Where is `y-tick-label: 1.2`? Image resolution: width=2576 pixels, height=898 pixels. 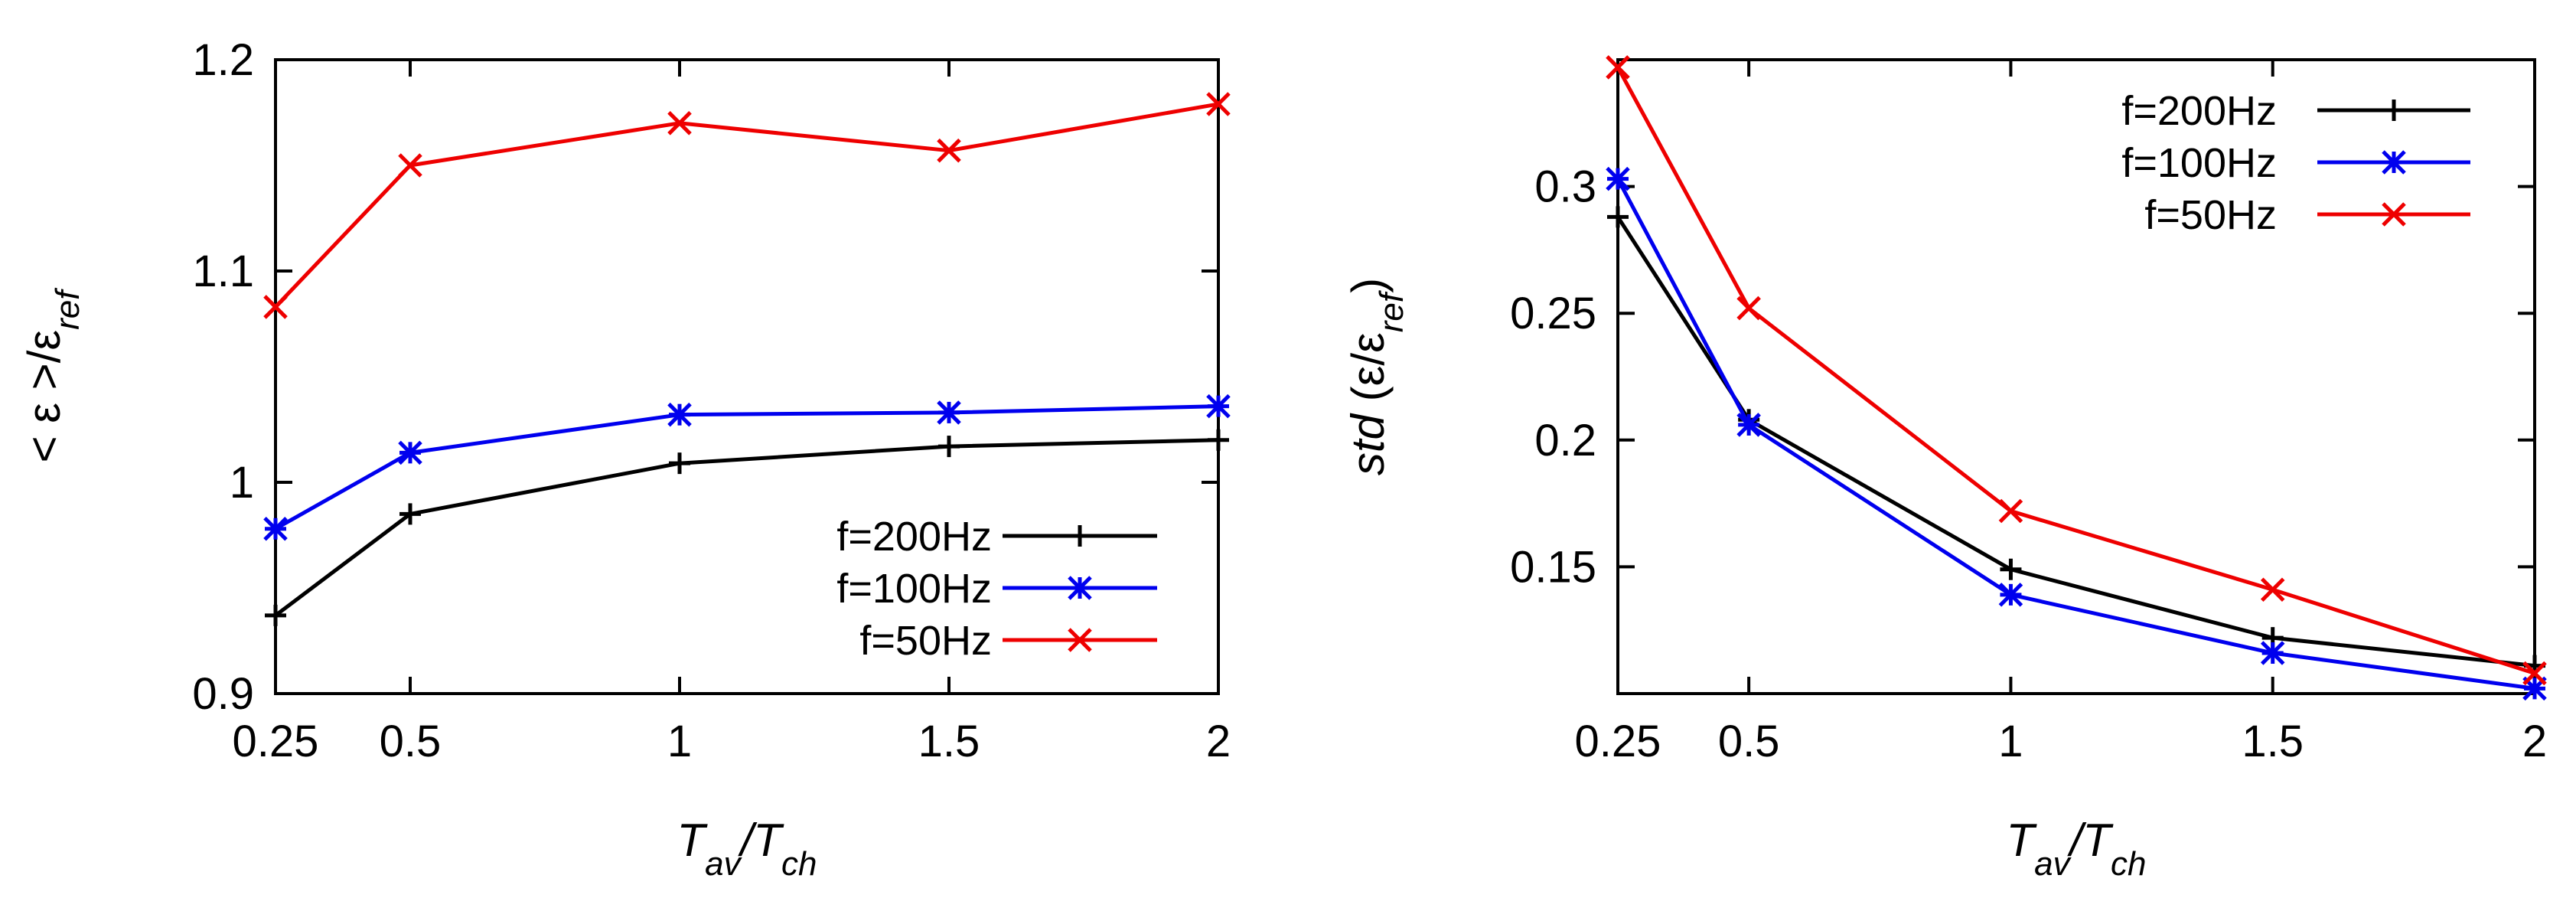
y-tick-label: 1.2 is located at coordinates (223, 60).